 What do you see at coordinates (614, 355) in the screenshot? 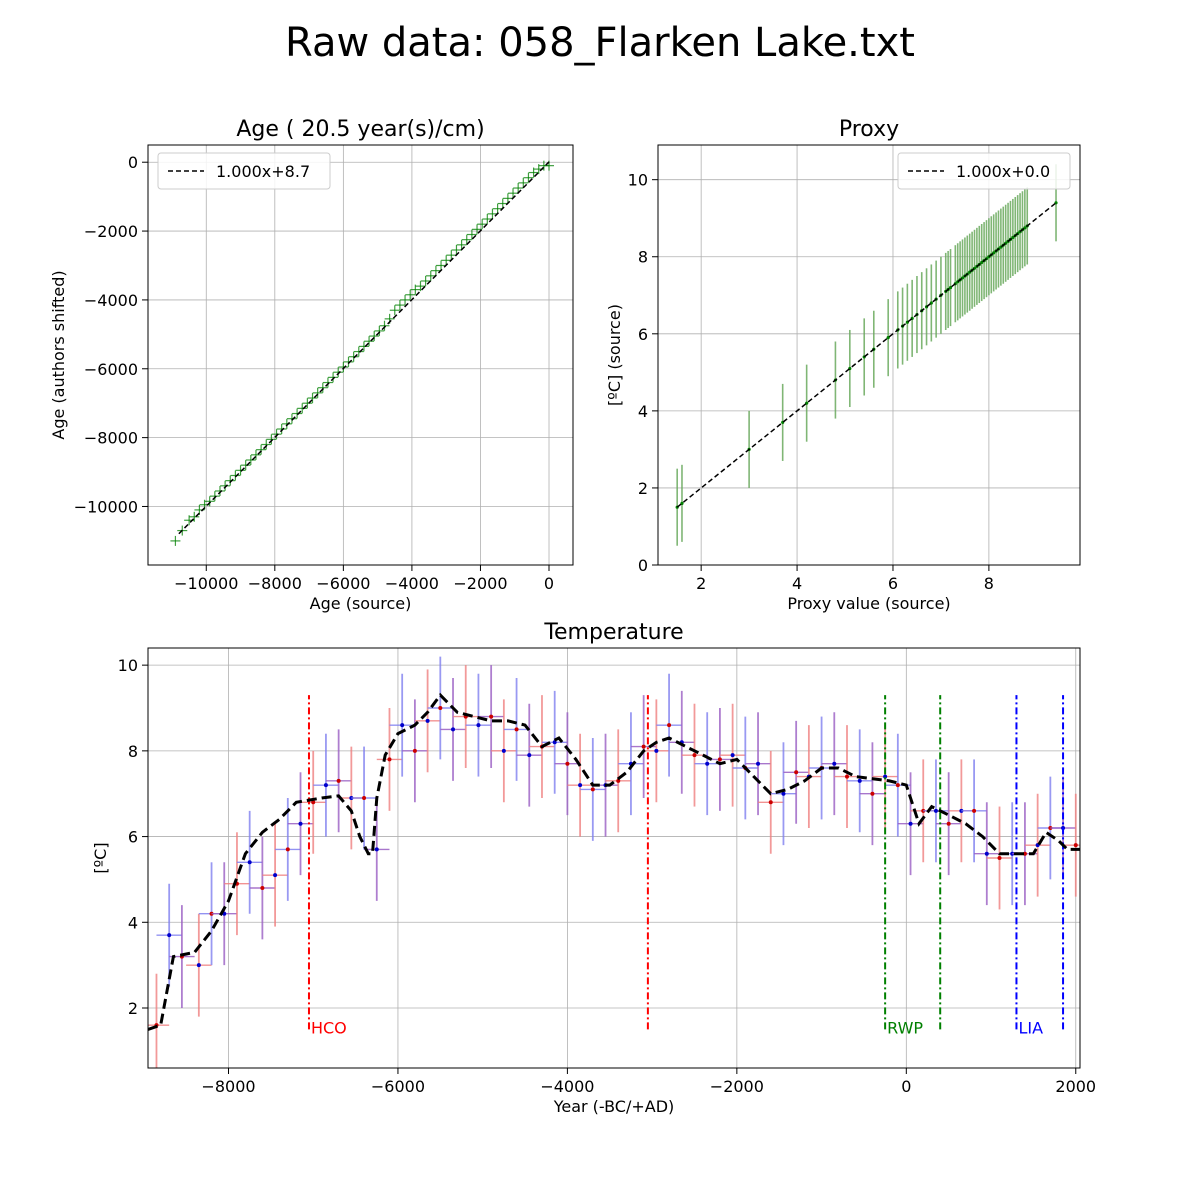
I see `y-axis-label: [ºC] (source)` at bounding box center [614, 355].